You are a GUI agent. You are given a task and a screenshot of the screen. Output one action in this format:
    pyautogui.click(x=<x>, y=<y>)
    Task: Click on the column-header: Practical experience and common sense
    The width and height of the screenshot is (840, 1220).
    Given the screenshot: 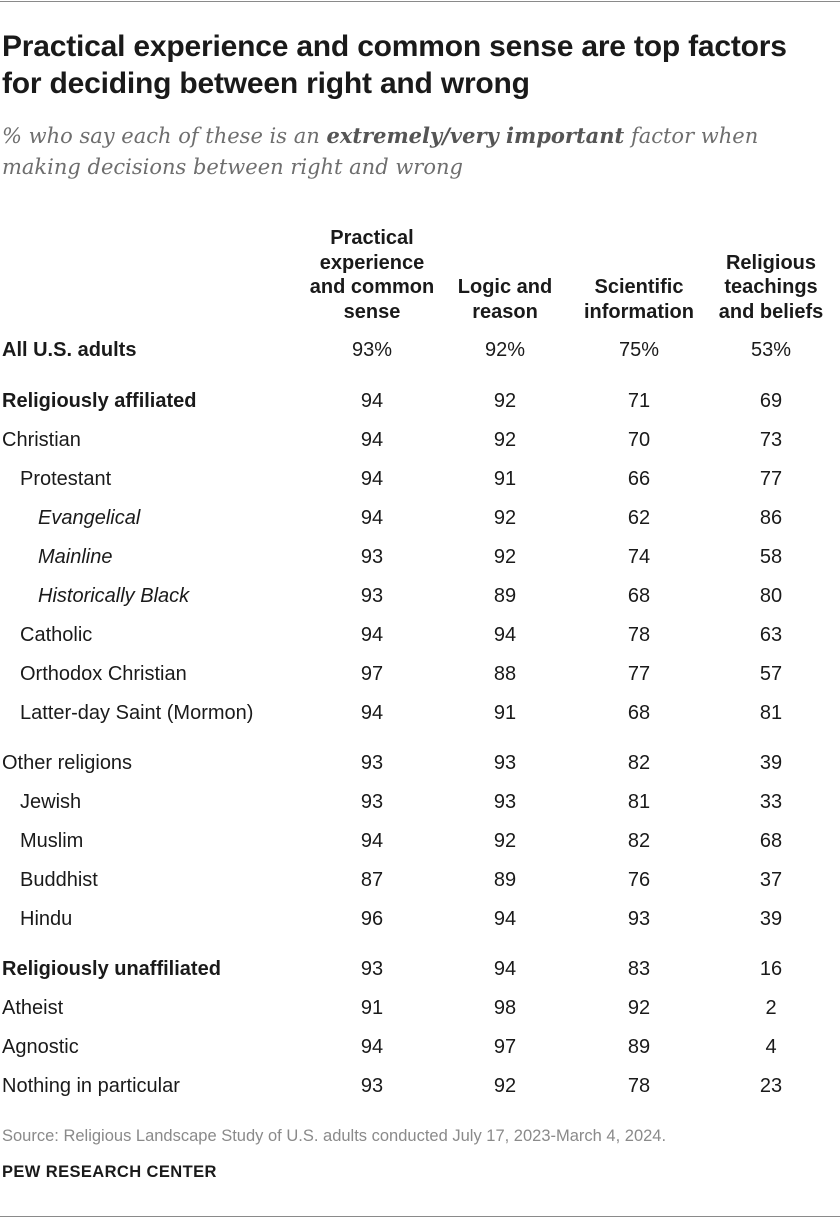 What is the action you would take?
    pyautogui.click(x=372, y=275)
    